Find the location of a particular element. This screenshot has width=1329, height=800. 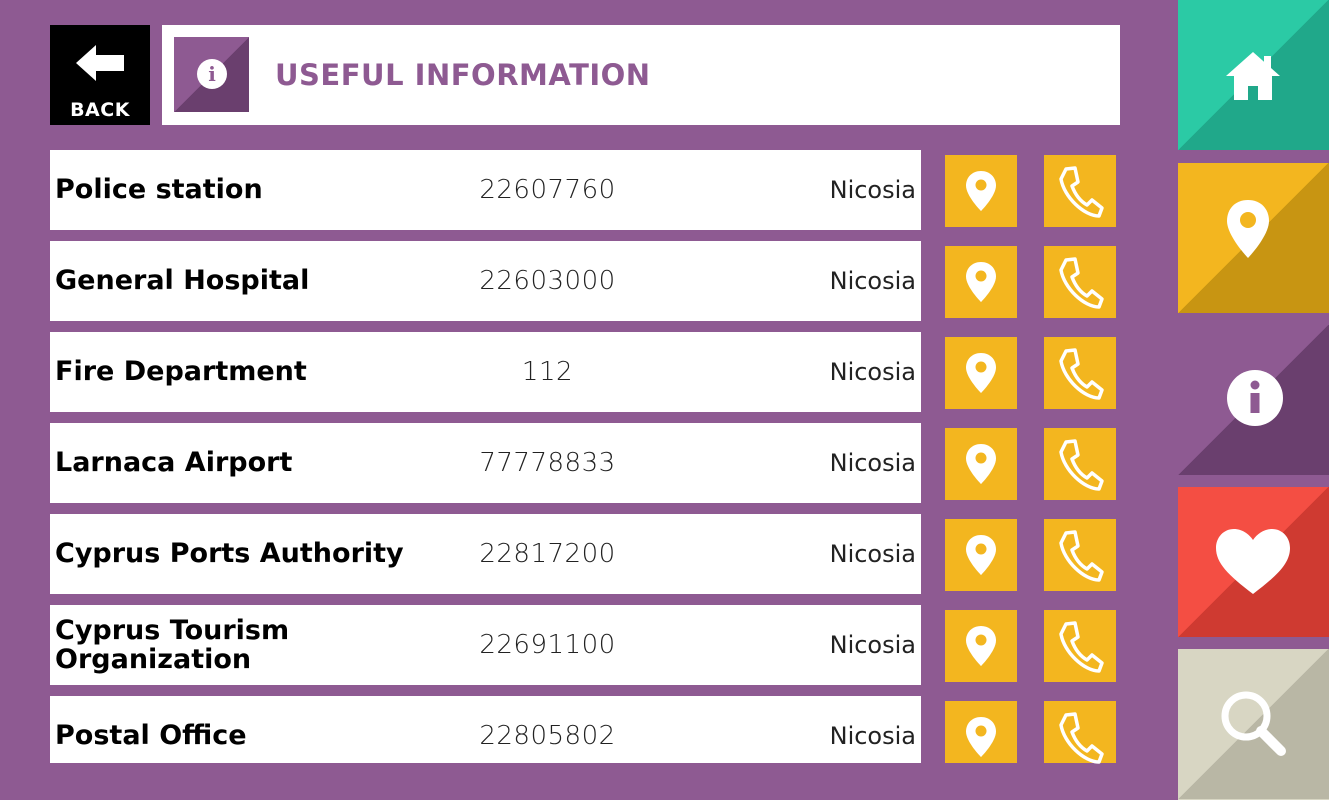

page-title: USEFUL INFORMATION is located at coordinates (463, 75).